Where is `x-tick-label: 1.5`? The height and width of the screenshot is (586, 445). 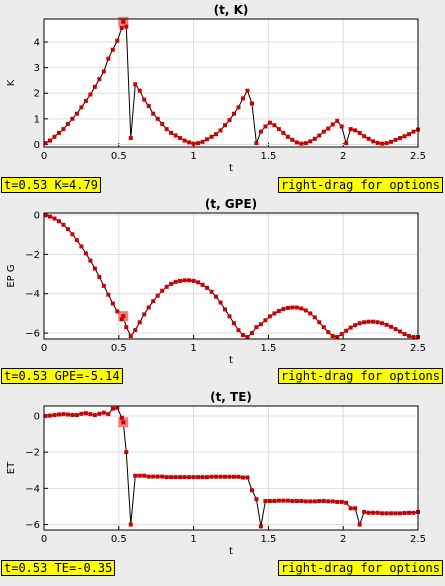 x-tick-label: 1.5 is located at coordinates (268, 539).